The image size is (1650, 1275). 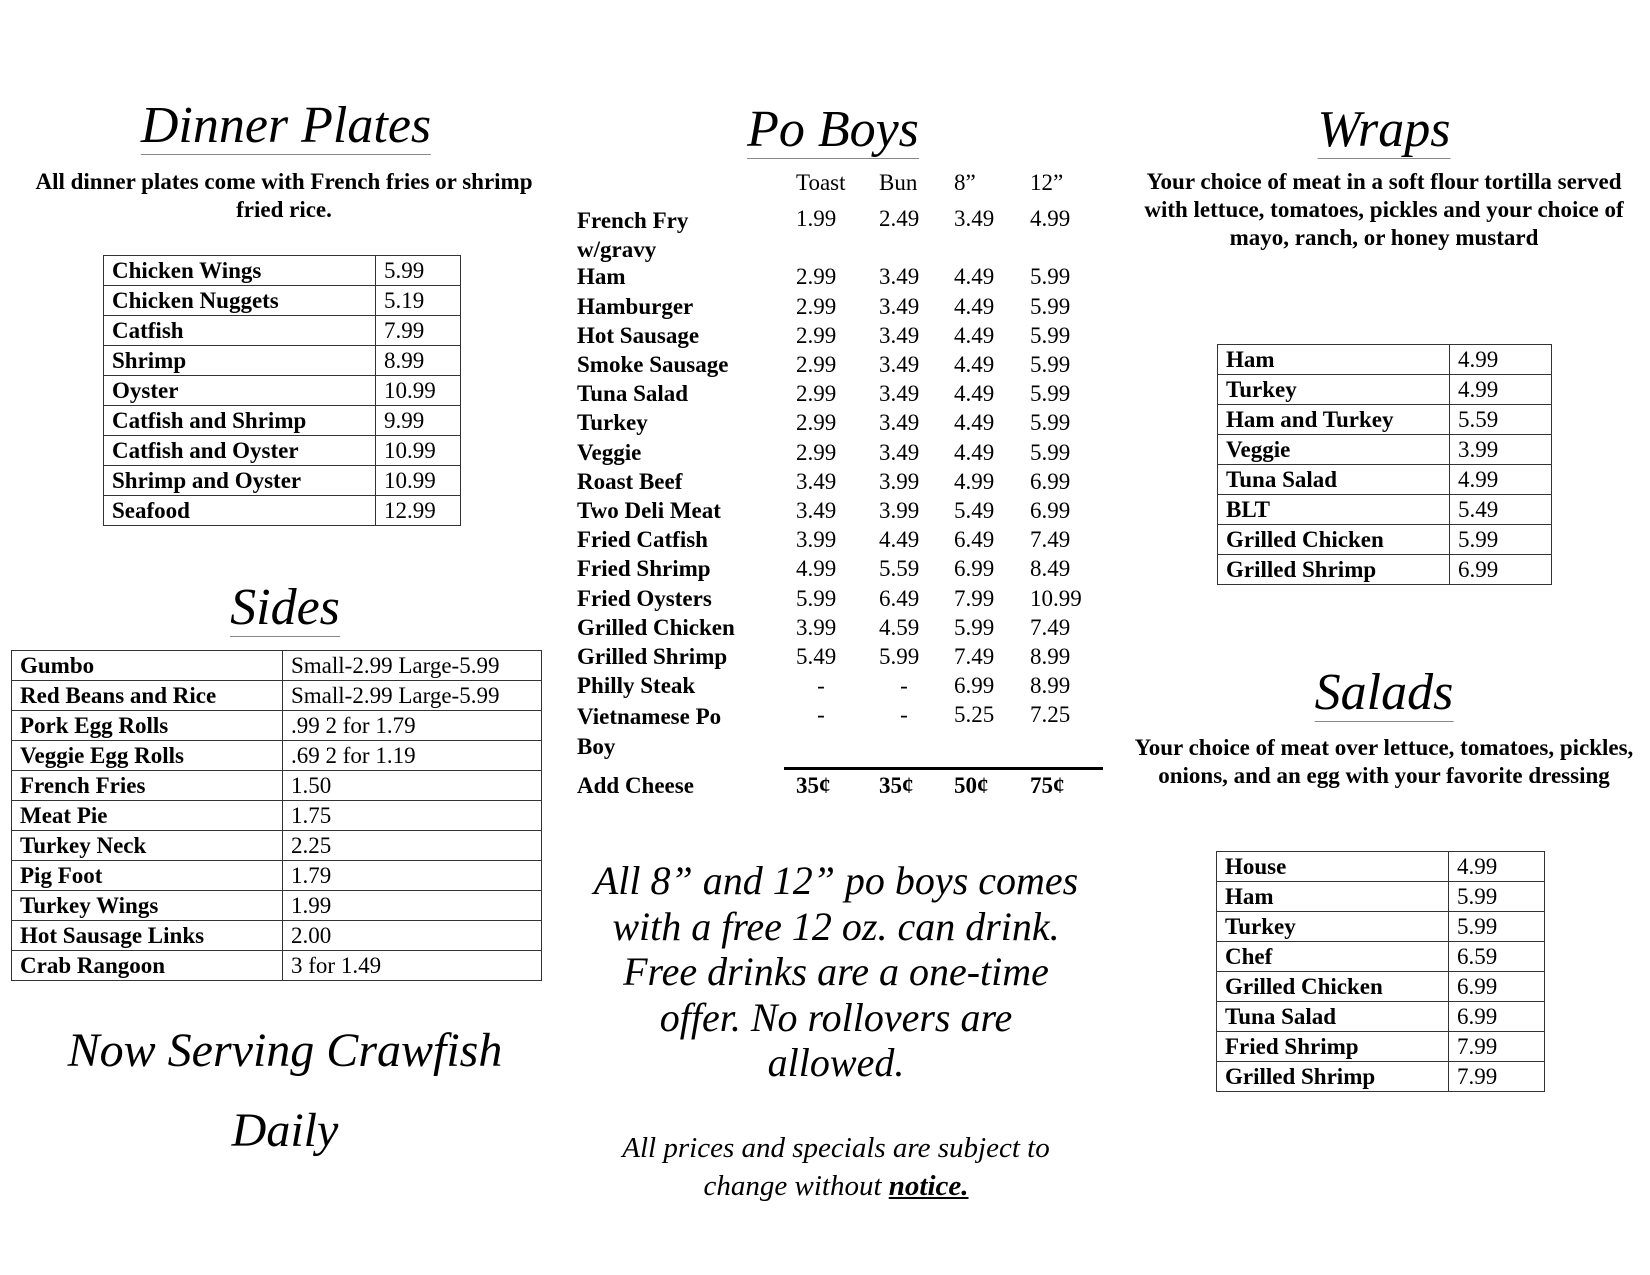 I want to click on menu-row: Catfish and Shrimp 9.99, so click(x=282, y=420).